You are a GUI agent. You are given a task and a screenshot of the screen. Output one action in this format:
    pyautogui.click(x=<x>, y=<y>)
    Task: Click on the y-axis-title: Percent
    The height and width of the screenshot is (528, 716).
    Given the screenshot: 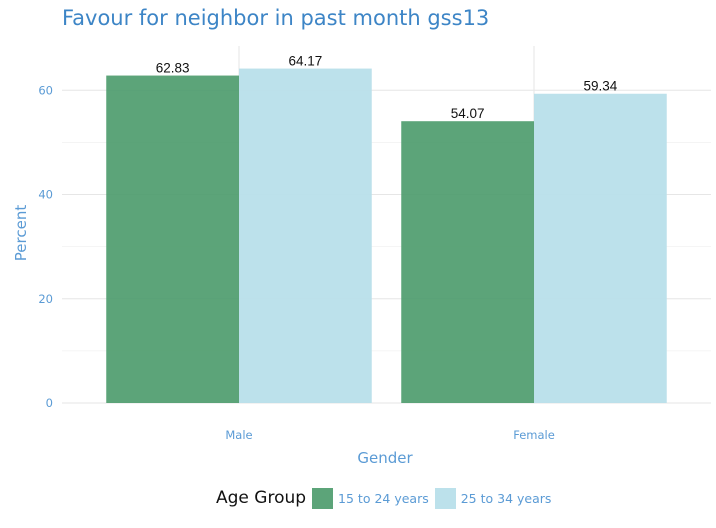 What is the action you would take?
    pyautogui.click(x=21, y=233)
    